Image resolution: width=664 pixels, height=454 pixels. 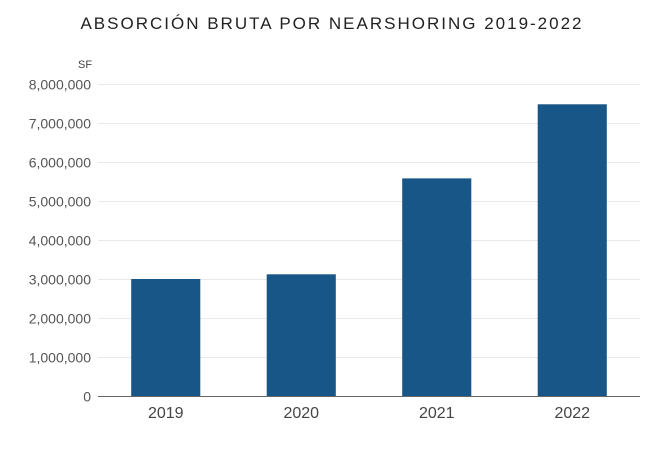 What do you see at coordinates (301, 335) in the screenshot?
I see `bar-2020` at bounding box center [301, 335].